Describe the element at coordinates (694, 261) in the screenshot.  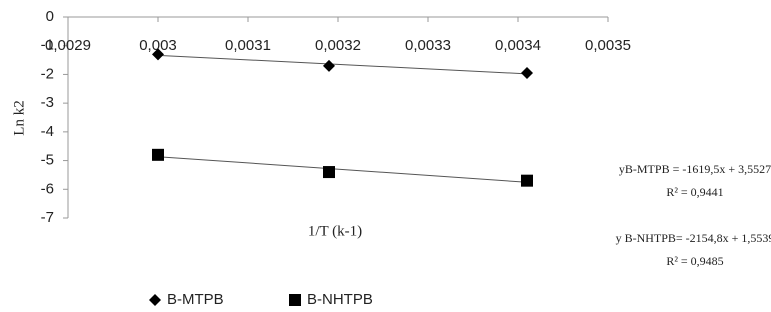
I see `annotation: R² = 0,9485` at that location.